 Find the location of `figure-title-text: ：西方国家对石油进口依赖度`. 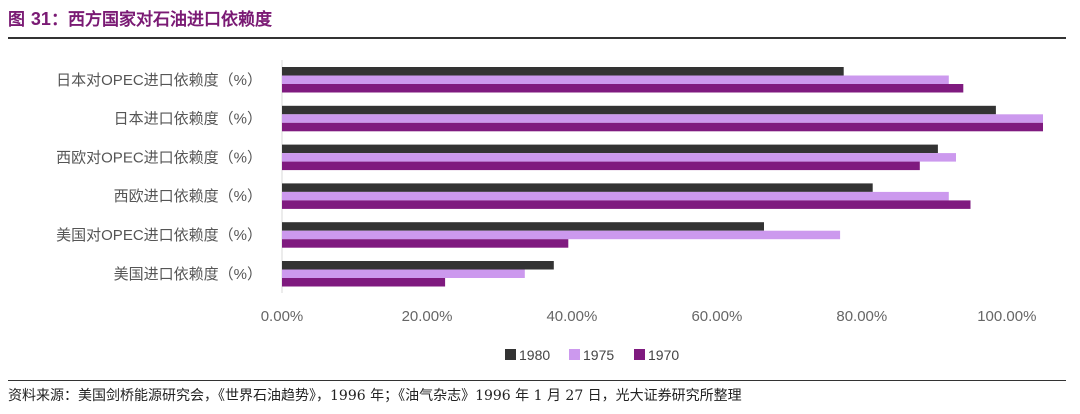

figure-title-text: ：西方国家对石油进口依赖度 is located at coordinates (161, 20).